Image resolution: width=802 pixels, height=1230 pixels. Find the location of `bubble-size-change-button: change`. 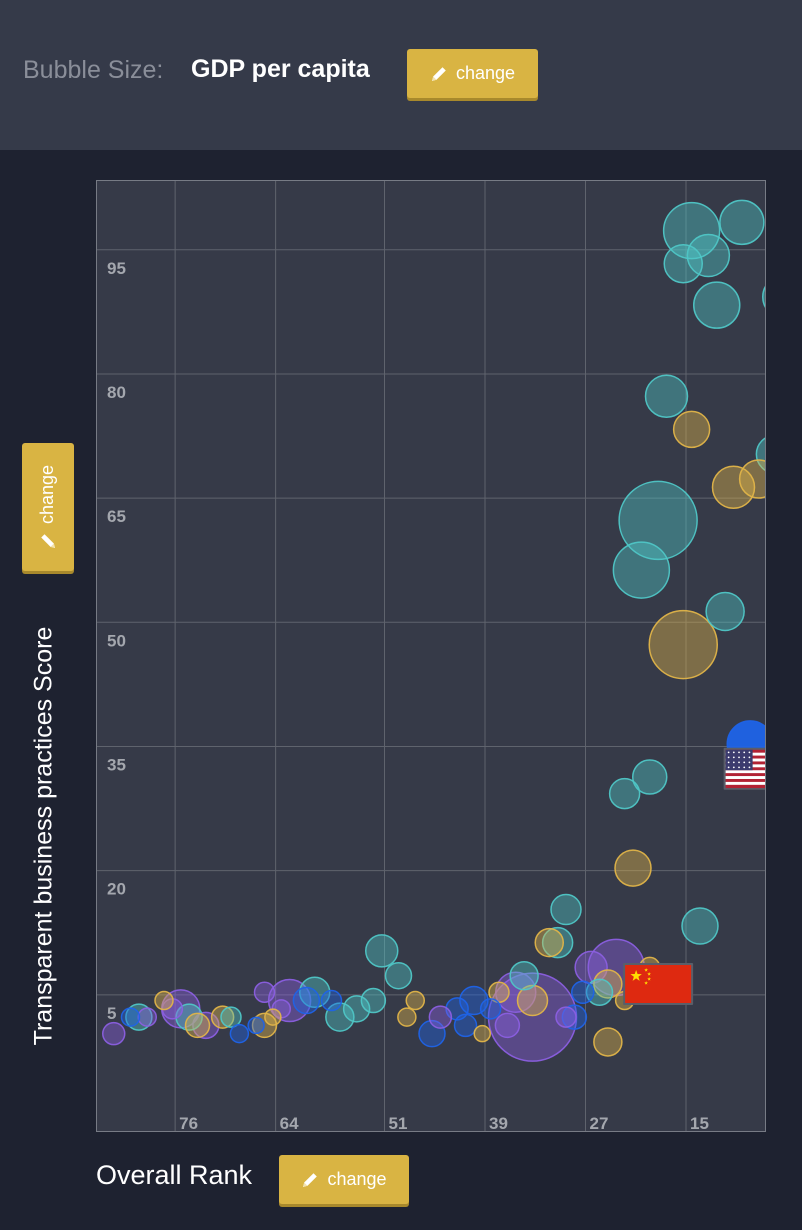

bubble-size-change-button: change is located at coordinates (472, 73).